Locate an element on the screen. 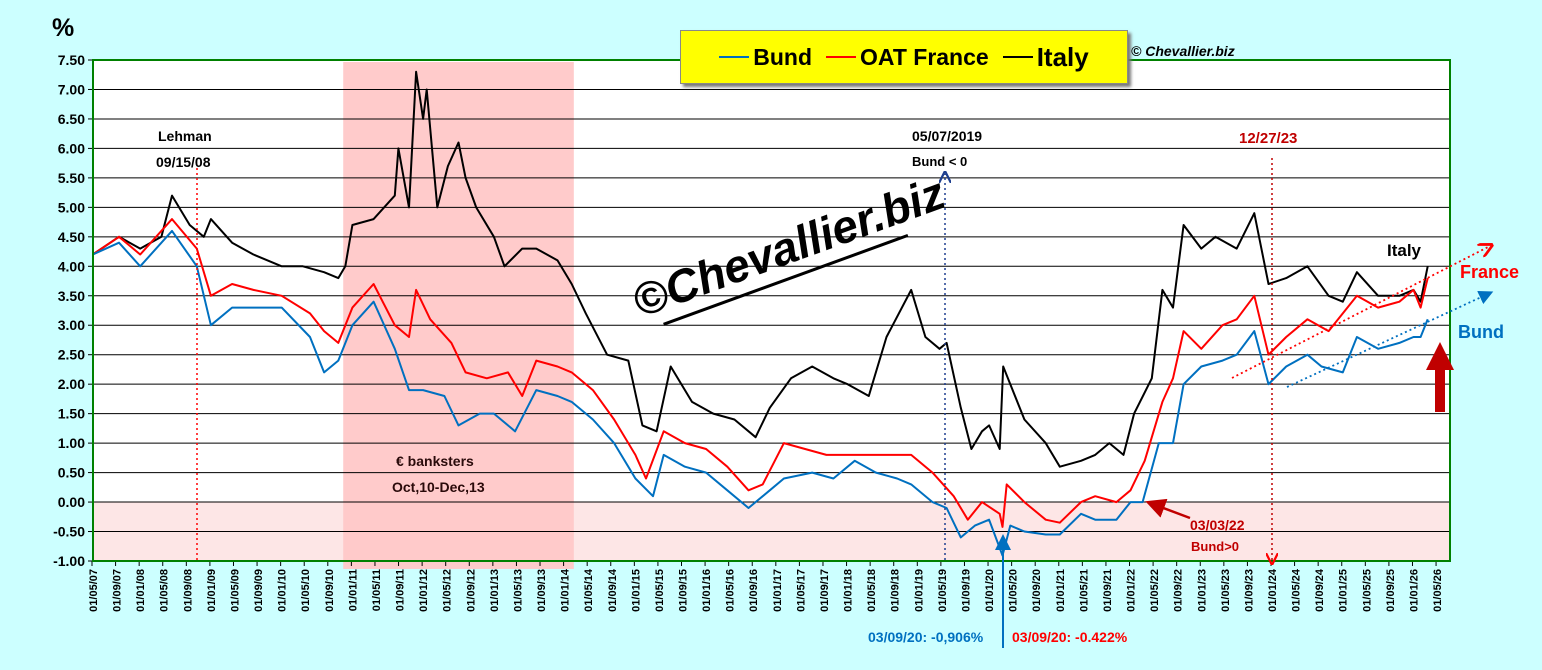 The image size is (1542, 670). x-tick-label: 01/01/22 is located at coordinates (1132, 590).